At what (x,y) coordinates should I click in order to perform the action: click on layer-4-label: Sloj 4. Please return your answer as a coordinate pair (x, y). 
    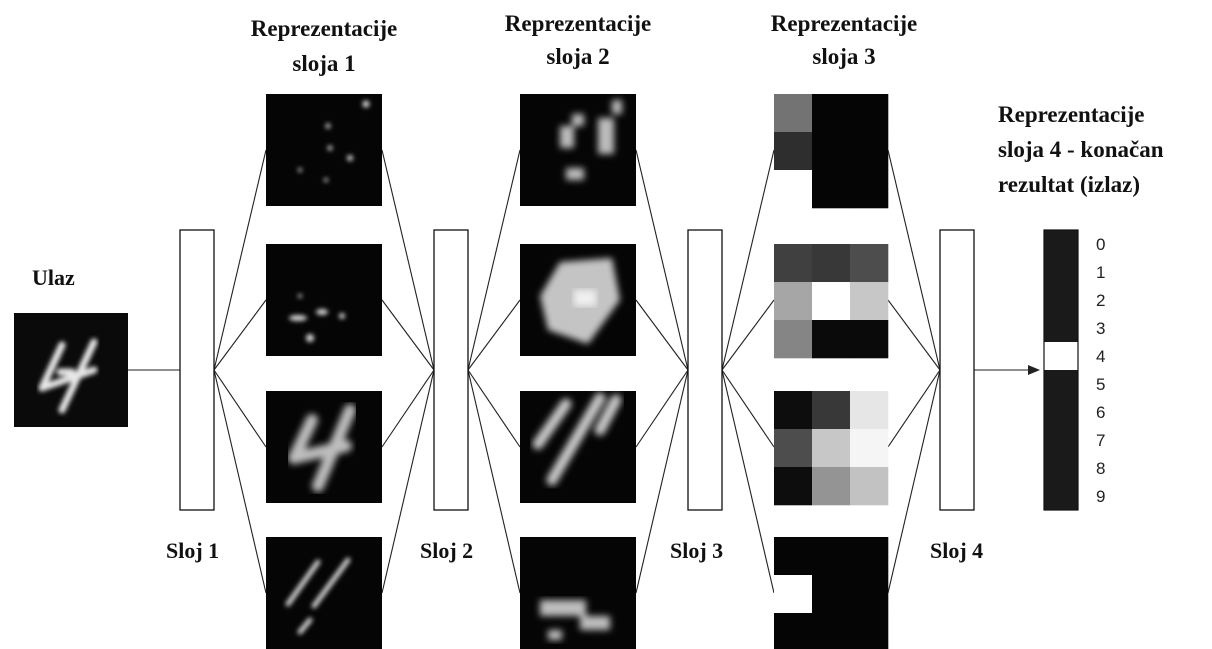
    Looking at the image, I should click on (956, 550).